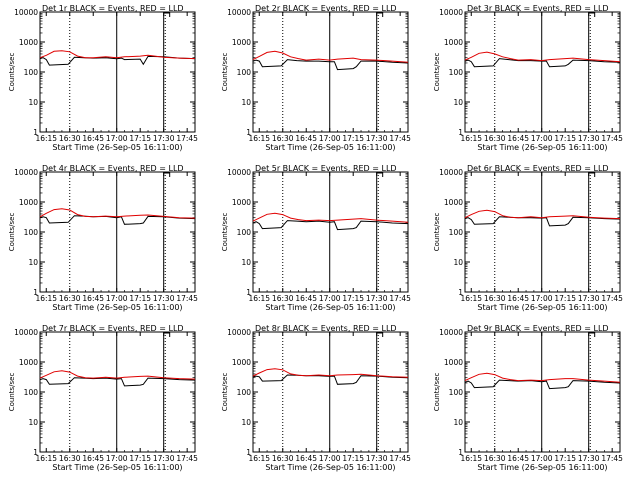  Describe the element at coordinates (538, 328) in the screenshot. I see `chart-title: Det 9r BLACK = Events, RED = LLD` at that location.